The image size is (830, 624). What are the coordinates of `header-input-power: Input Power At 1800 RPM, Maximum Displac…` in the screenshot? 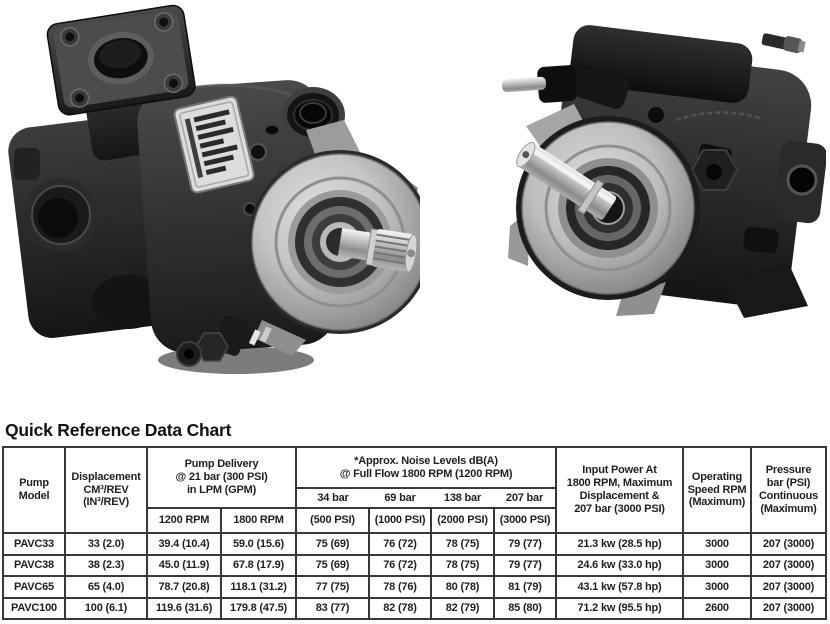 It's located at (619, 490).